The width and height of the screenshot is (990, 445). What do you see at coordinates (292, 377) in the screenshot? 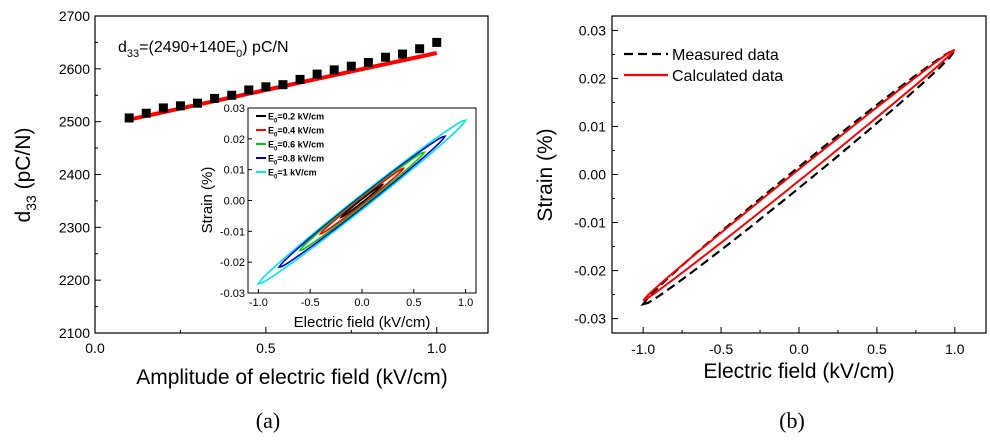
I see `panel-a-x-axis-title: Amplitude of electric field (kV/cm)` at bounding box center [292, 377].